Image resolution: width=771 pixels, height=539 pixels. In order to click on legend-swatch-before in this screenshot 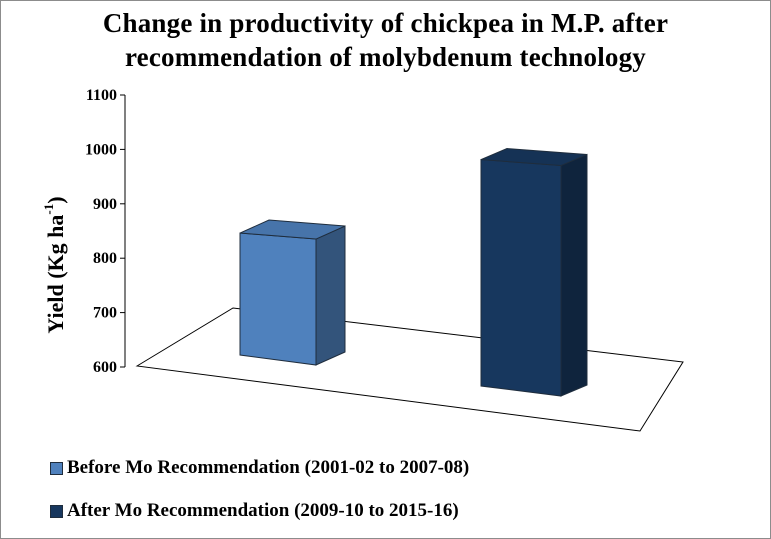, I will do `click(56, 468)`.